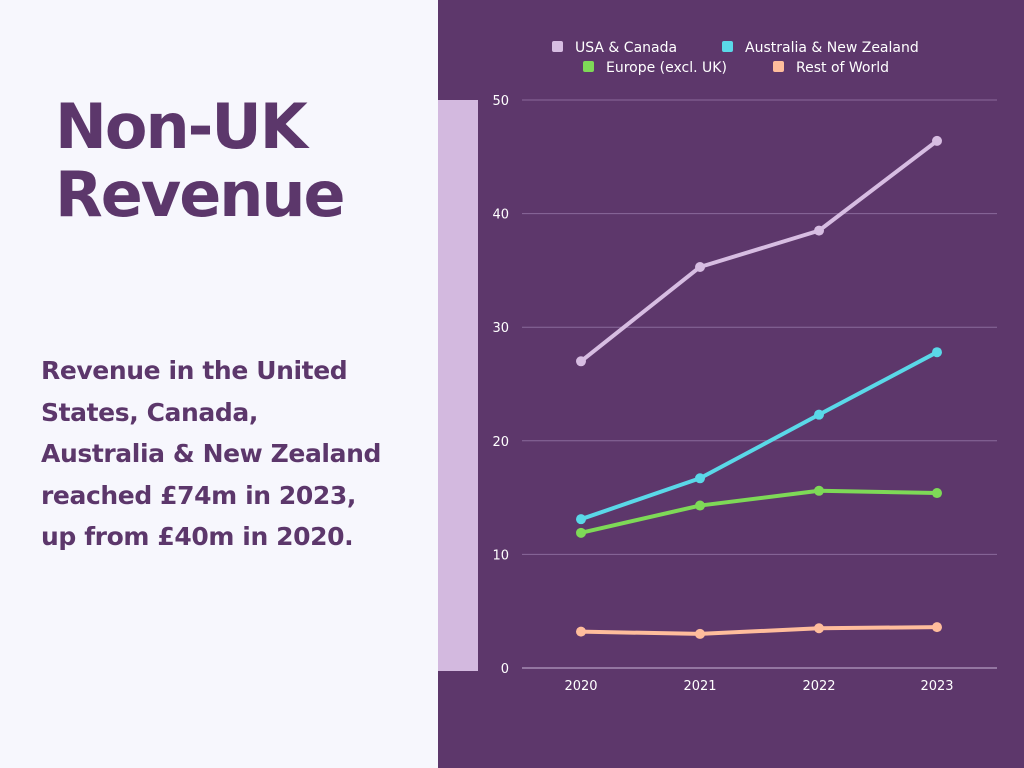  What do you see at coordinates (458, 385) in the screenshot?
I see `accent-bar` at bounding box center [458, 385].